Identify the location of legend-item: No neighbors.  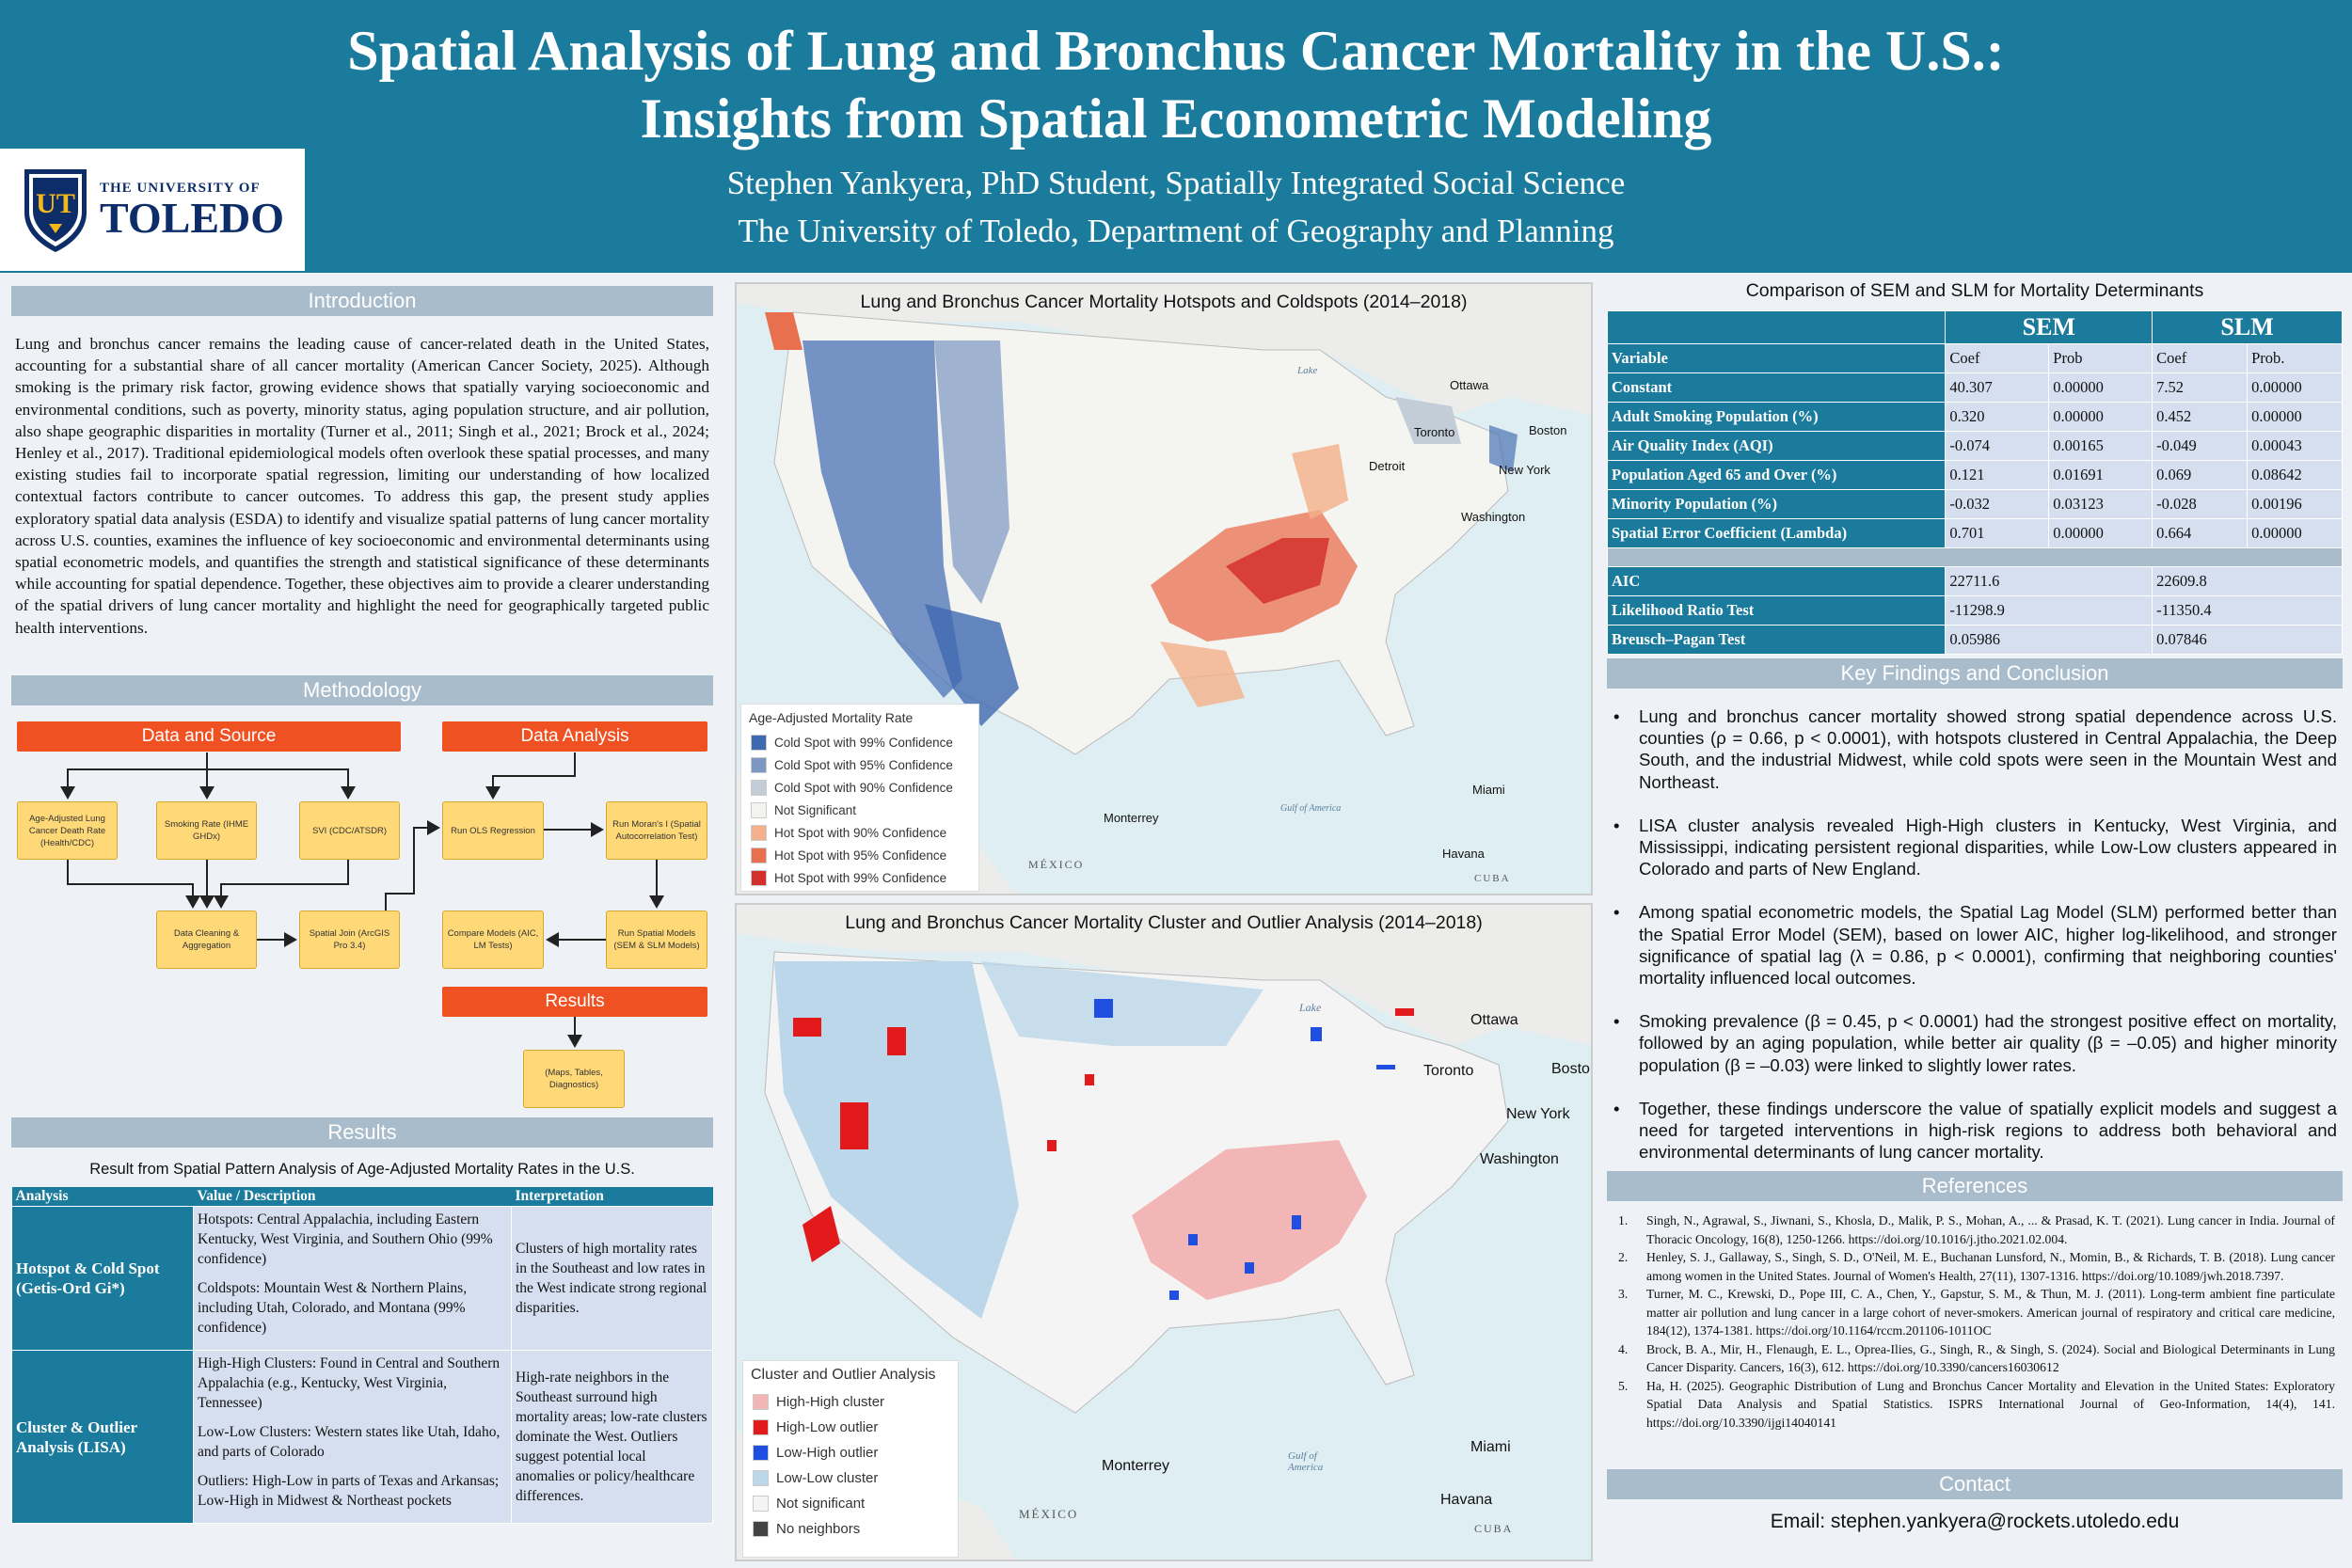
(850, 1529).